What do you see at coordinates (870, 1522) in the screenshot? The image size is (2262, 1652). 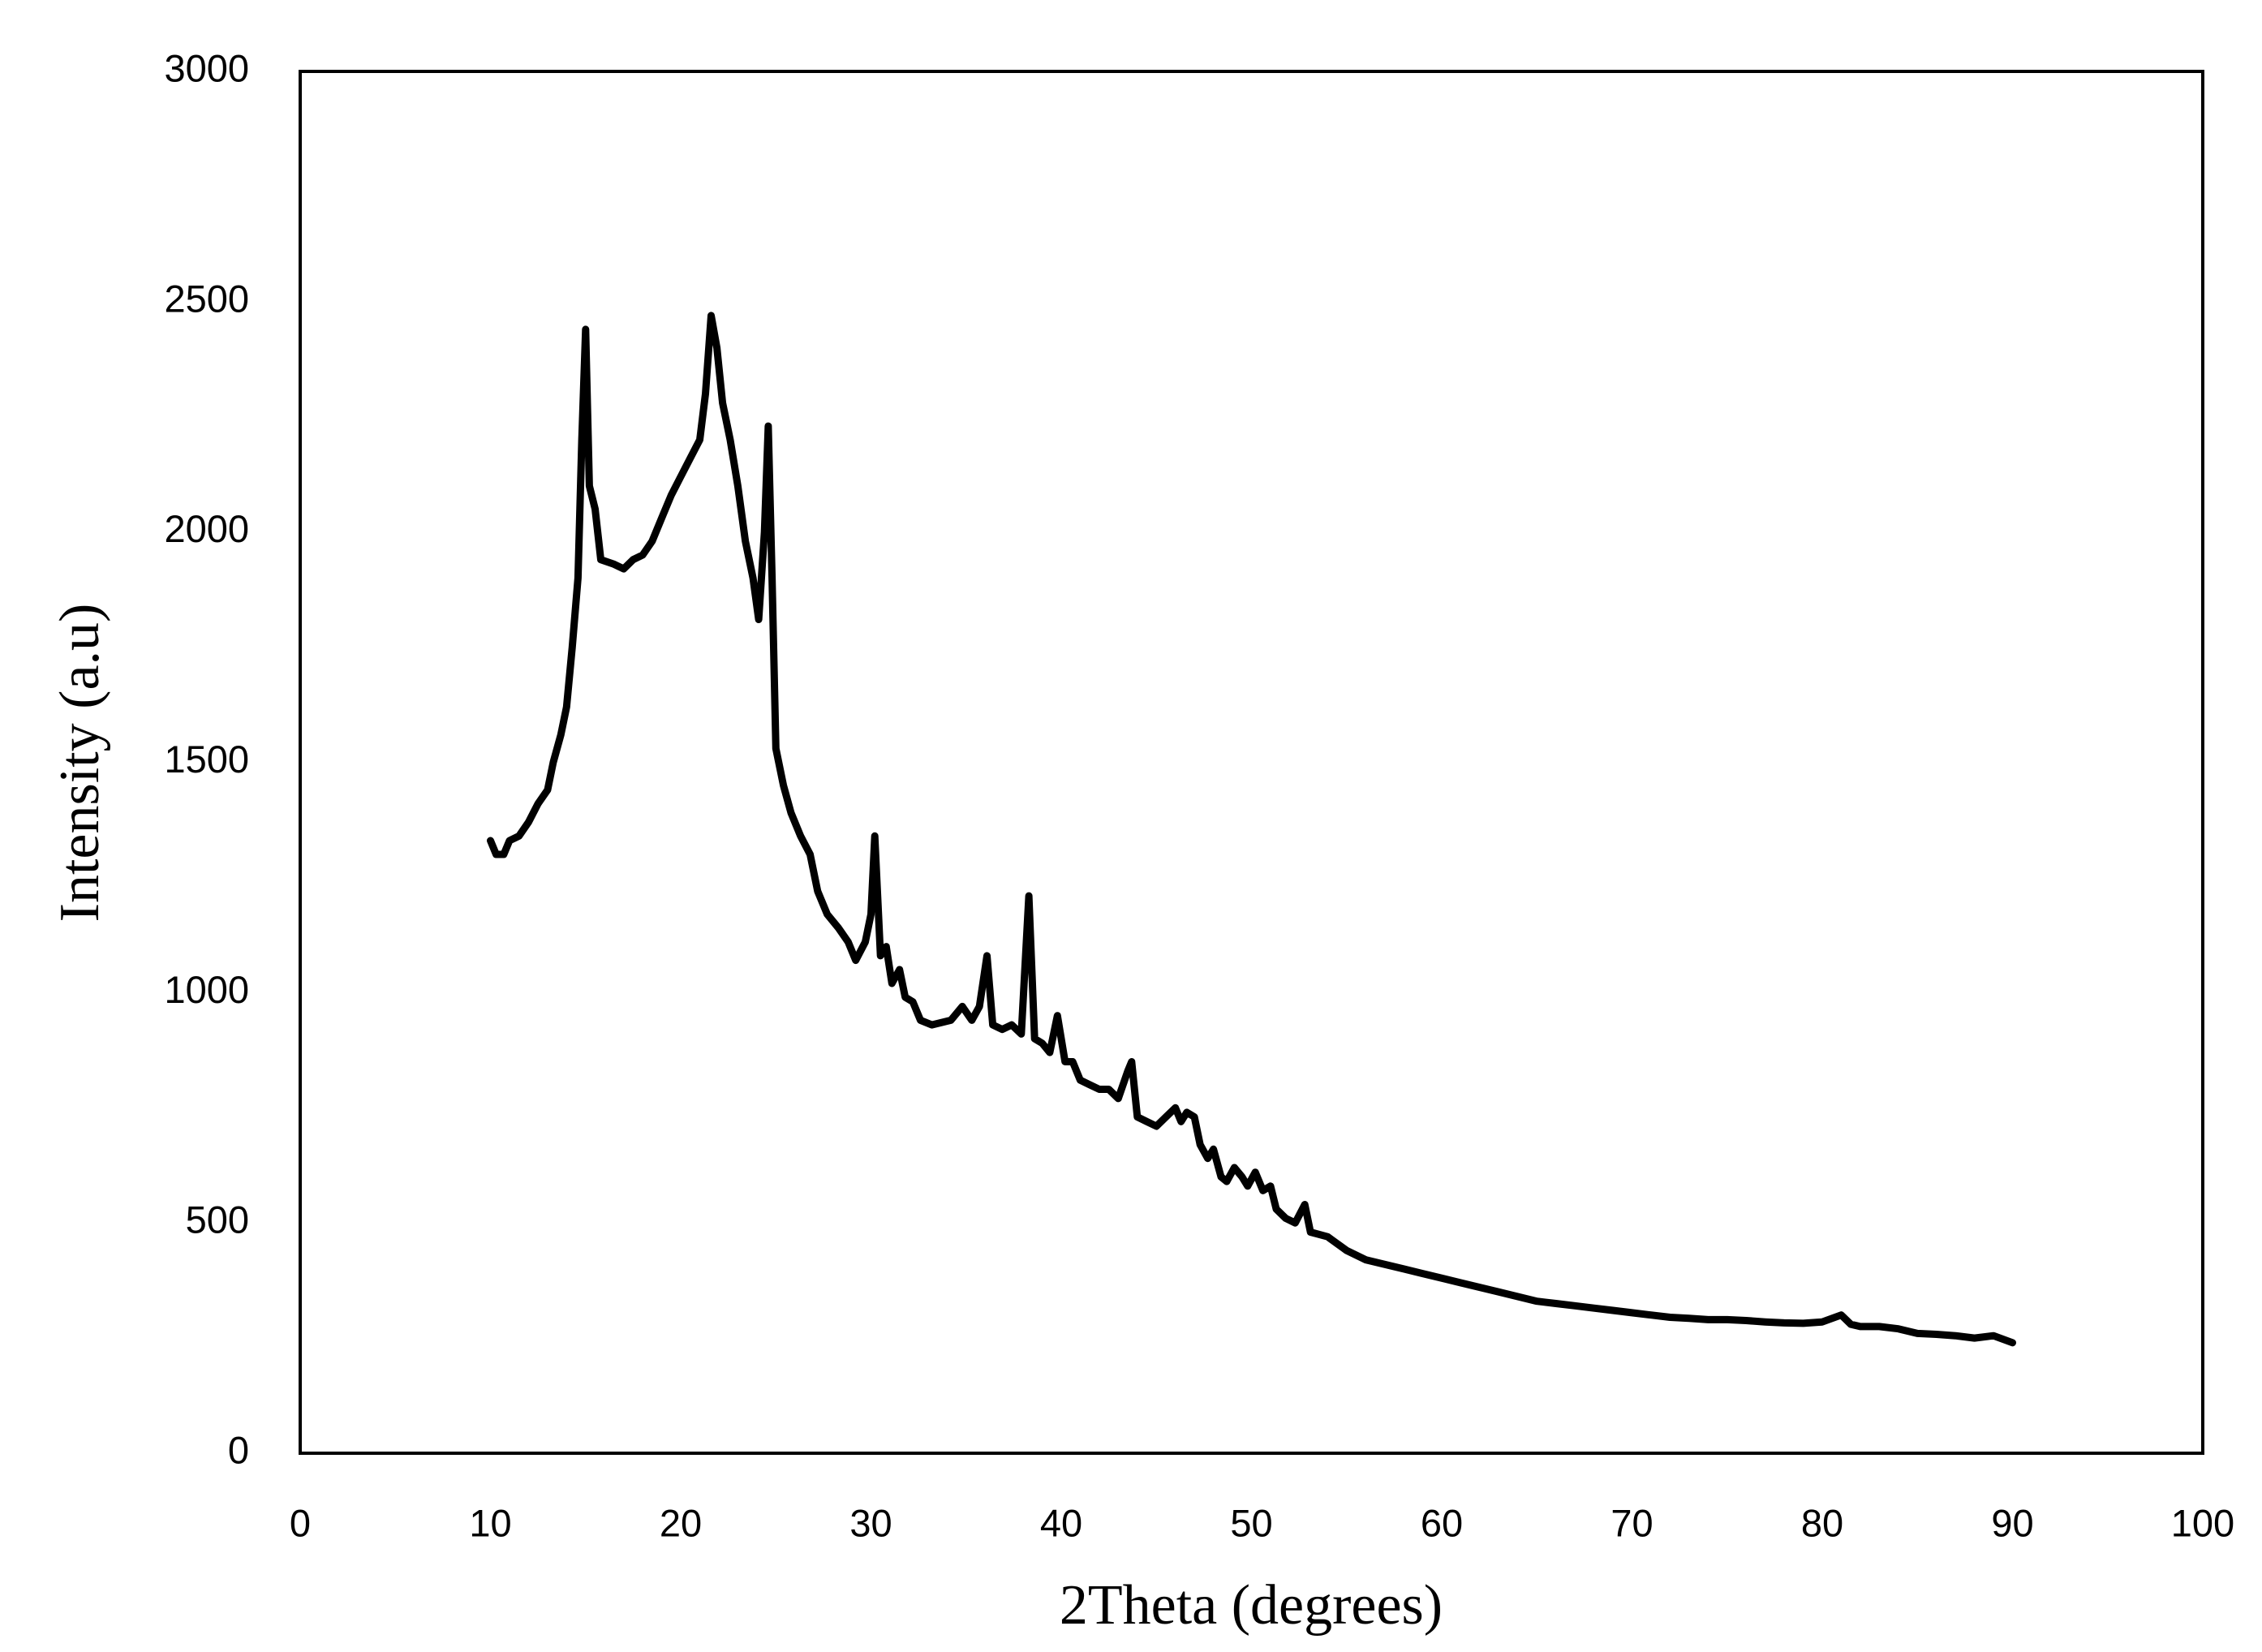 I see `x-tick-label: 30` at bounding box center [870, 1522].